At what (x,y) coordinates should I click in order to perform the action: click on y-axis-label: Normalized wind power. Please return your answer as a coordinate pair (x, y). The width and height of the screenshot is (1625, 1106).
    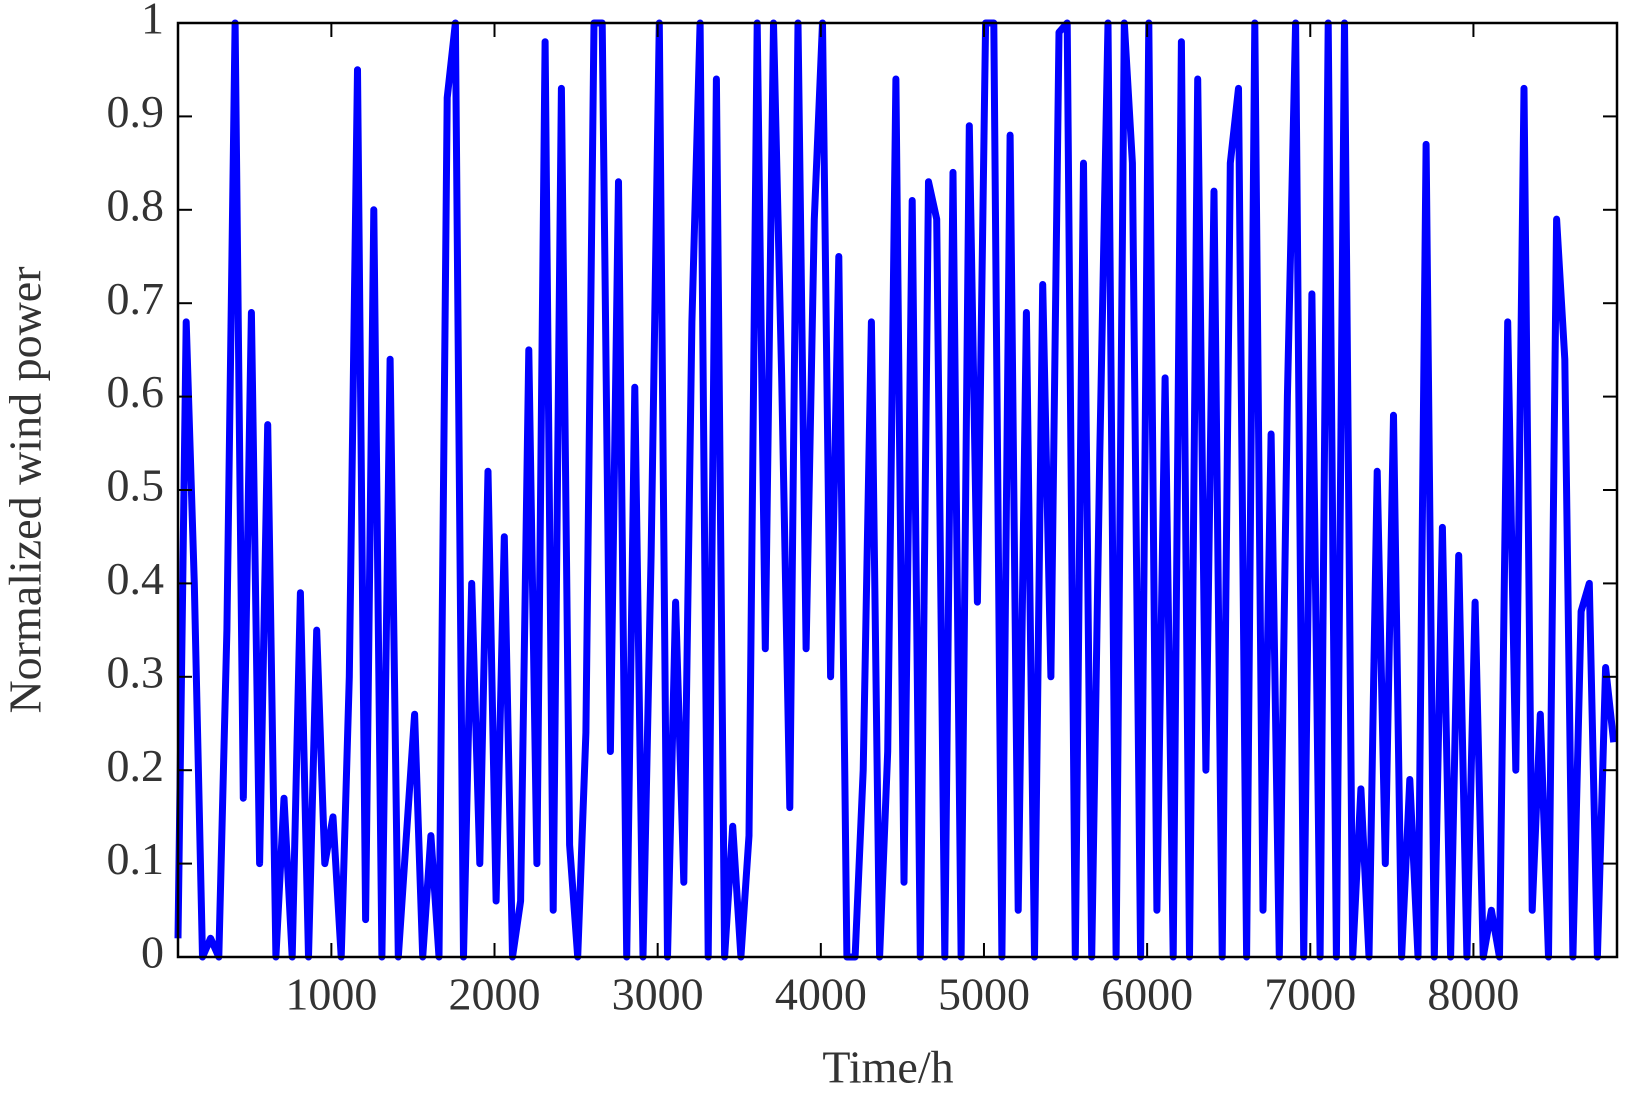
    Looking at the image, I should click on (25, 489).